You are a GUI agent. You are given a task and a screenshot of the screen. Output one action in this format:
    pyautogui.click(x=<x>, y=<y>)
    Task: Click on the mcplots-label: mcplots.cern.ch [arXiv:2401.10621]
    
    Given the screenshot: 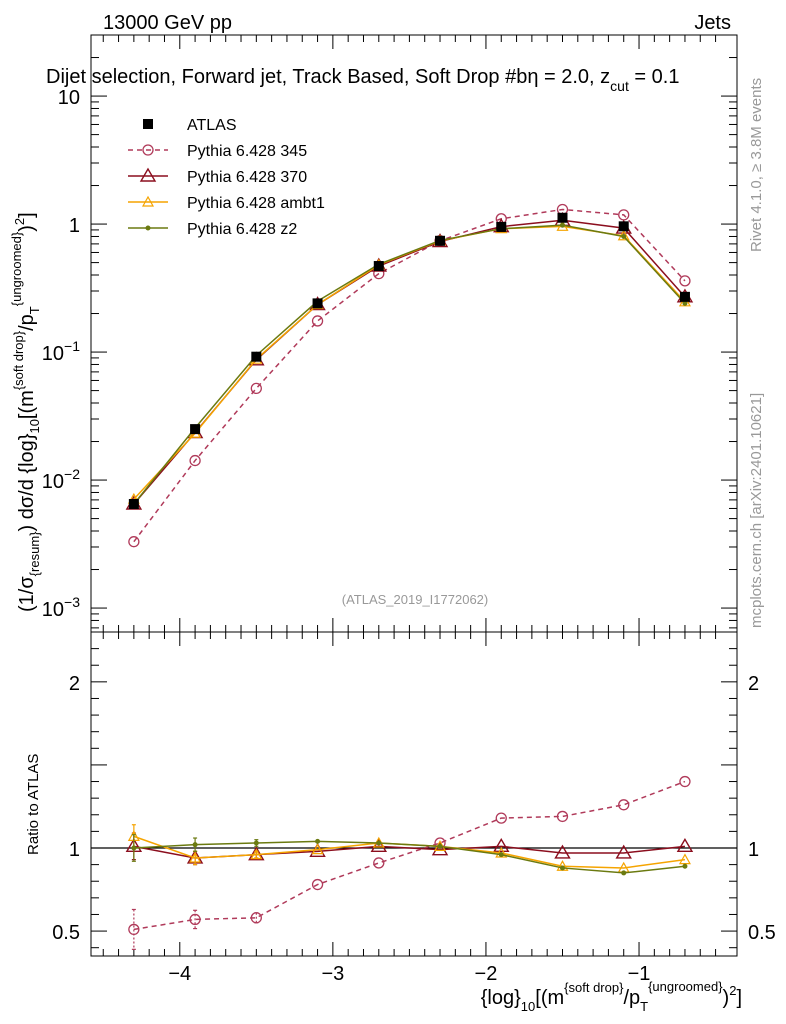 What is the action you would take?
    pyautogui.click(x=756, y=510)
    